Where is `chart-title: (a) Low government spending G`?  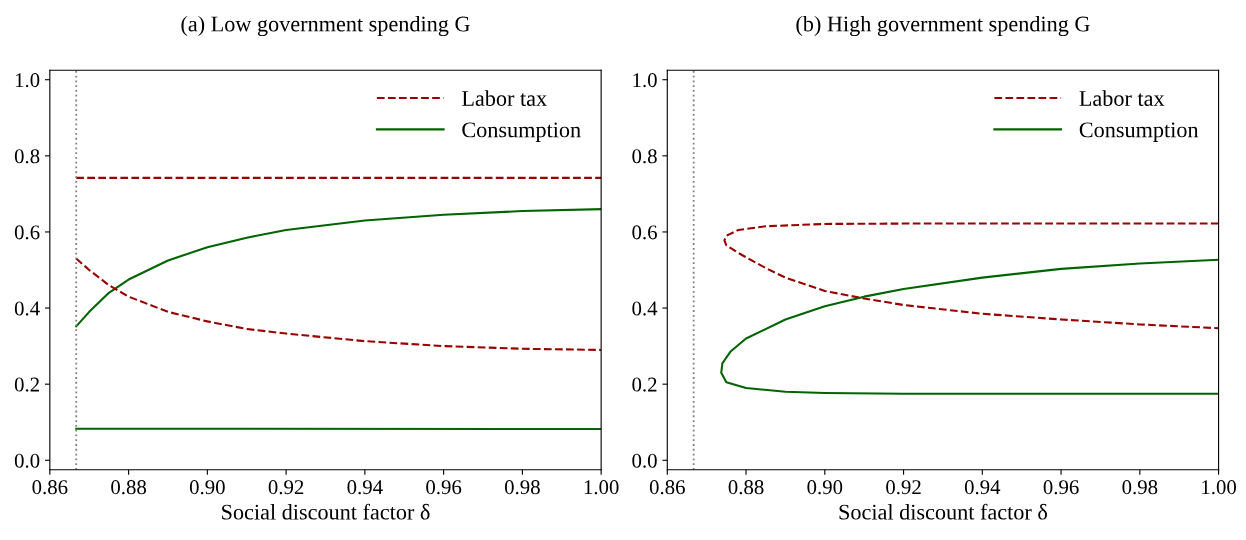 chart-title: (a) Low government spending G is located at coordinates (325, 26).